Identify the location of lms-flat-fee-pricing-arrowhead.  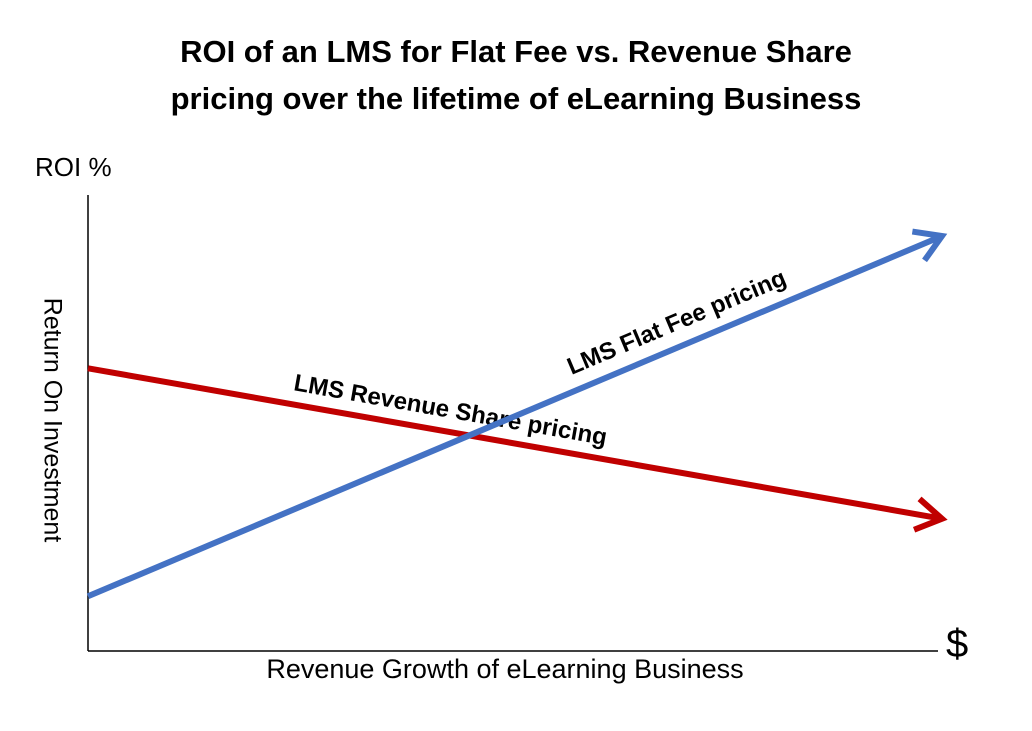
(929, 245).